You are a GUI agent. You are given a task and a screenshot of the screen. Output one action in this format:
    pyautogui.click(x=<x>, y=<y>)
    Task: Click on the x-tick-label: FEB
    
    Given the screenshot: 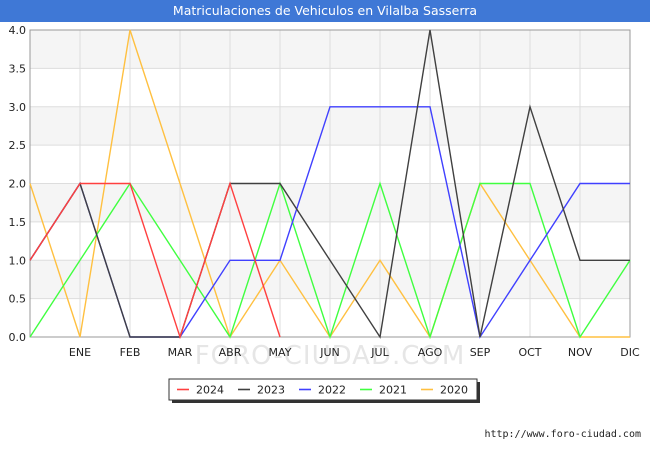 What is the action you would take?
    pyautogui.click(x=130, y=352)
    